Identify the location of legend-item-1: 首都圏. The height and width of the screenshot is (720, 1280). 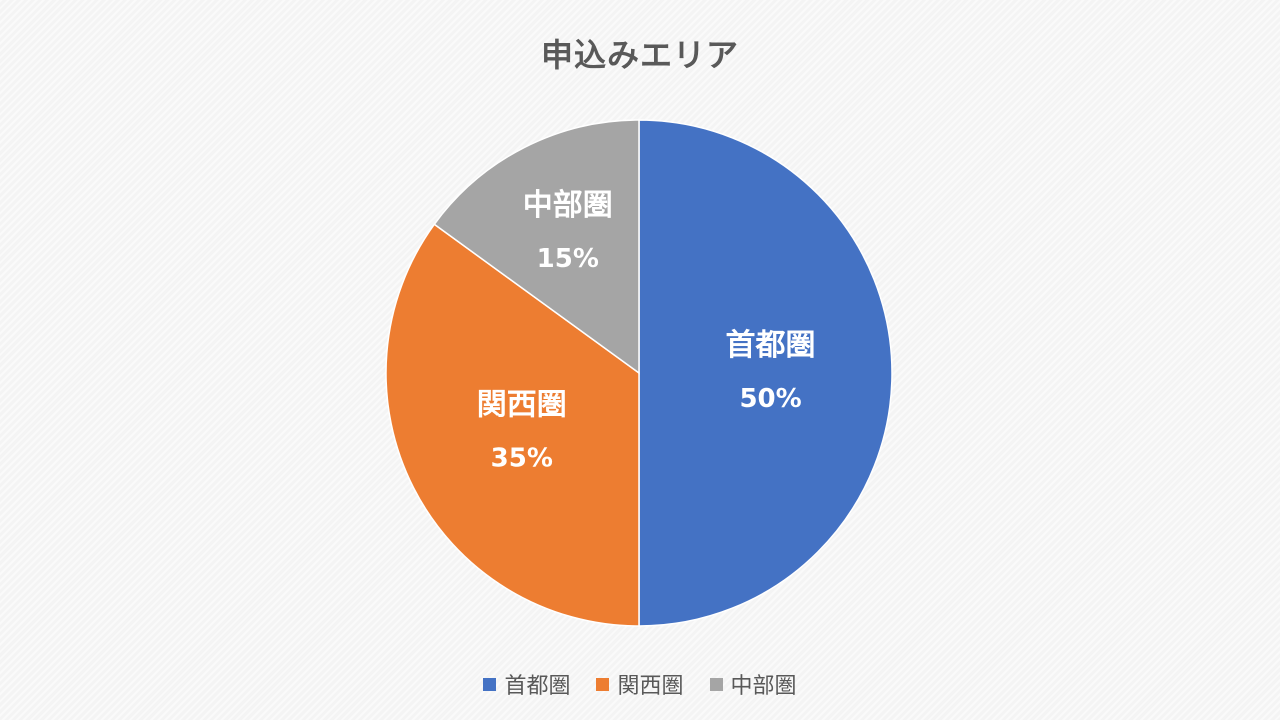
(526, 684).